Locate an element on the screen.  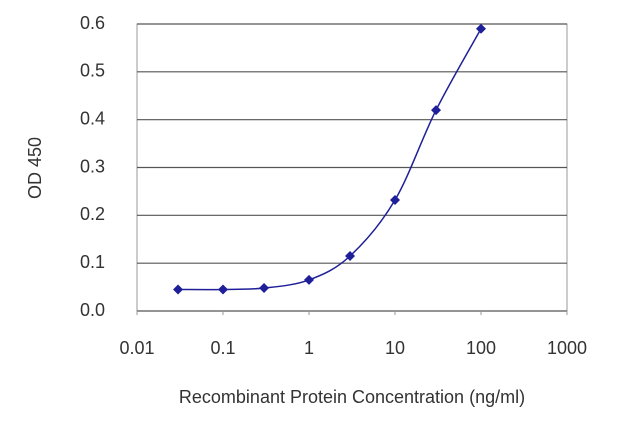
x-tick-label: 1 is located at coordinates (309, 348).